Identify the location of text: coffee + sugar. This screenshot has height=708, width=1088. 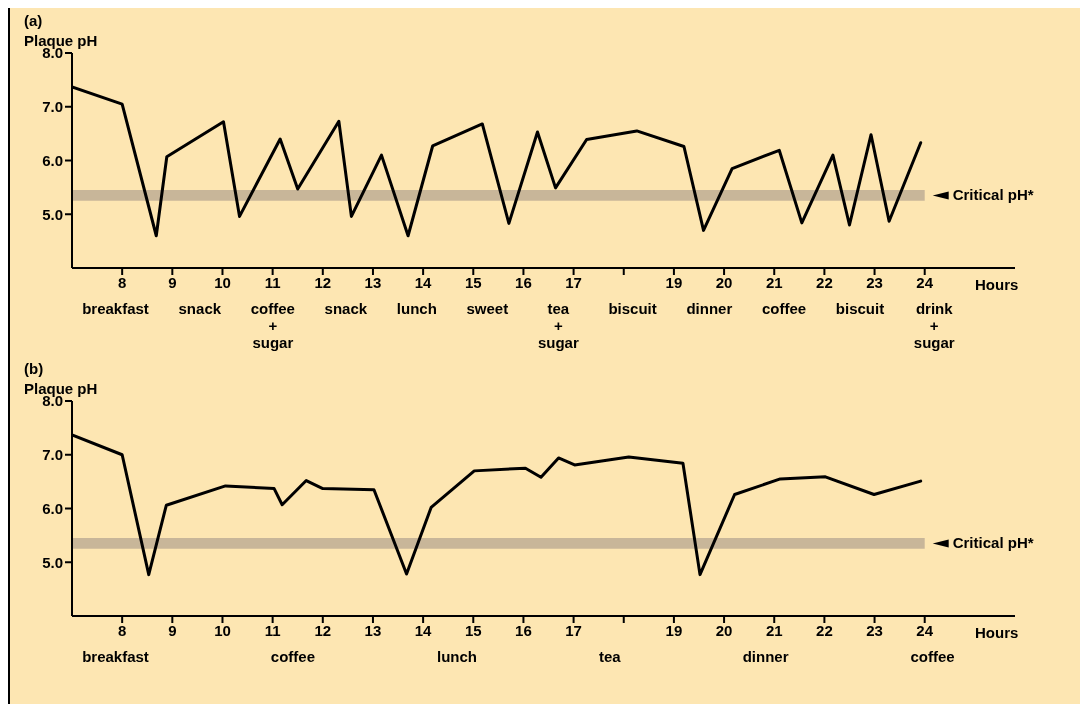
(272, 325).